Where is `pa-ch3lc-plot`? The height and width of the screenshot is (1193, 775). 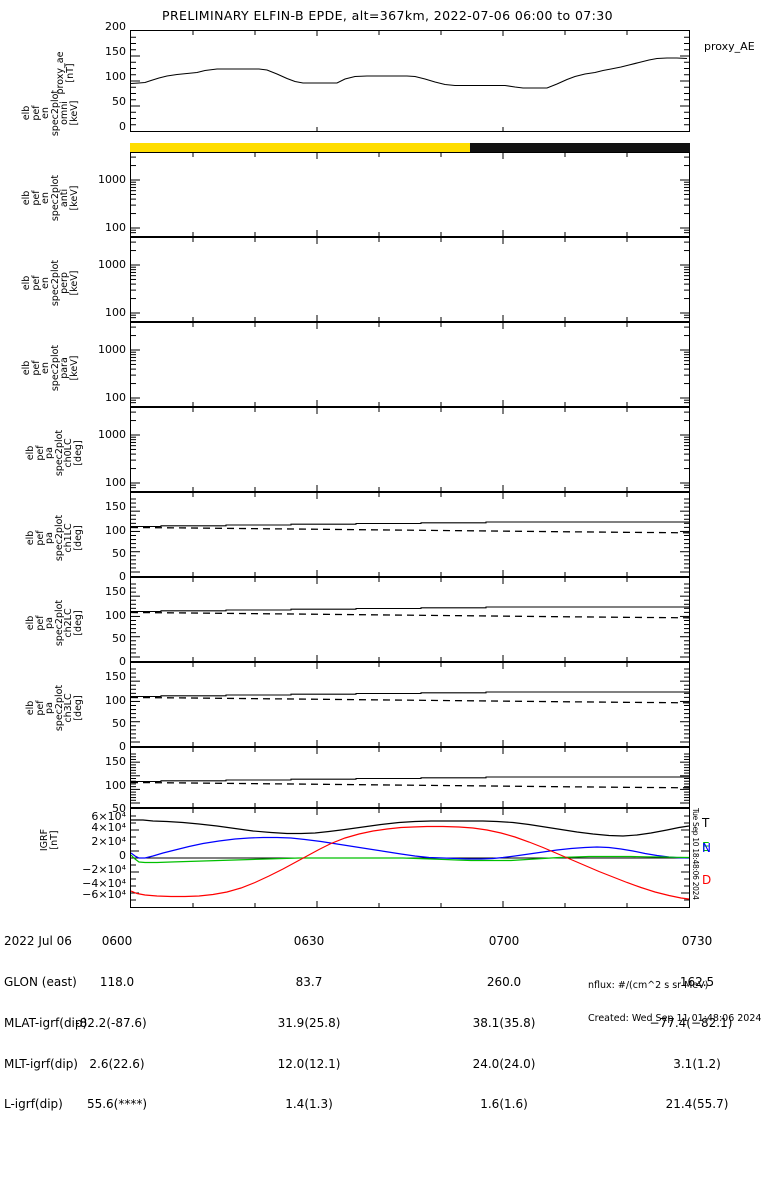
pa-ch3lc-plot is located at coordinates (410, 777).